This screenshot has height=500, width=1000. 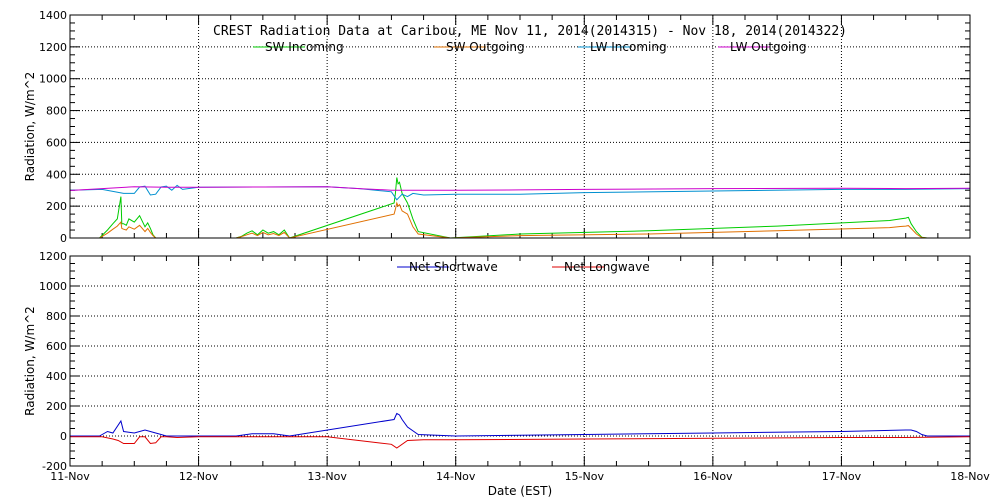 What do you see at coordinates (70, 476) in the screenshot?
I see `x-tick-label: 11-Nov` at bounding box center [70, 476].